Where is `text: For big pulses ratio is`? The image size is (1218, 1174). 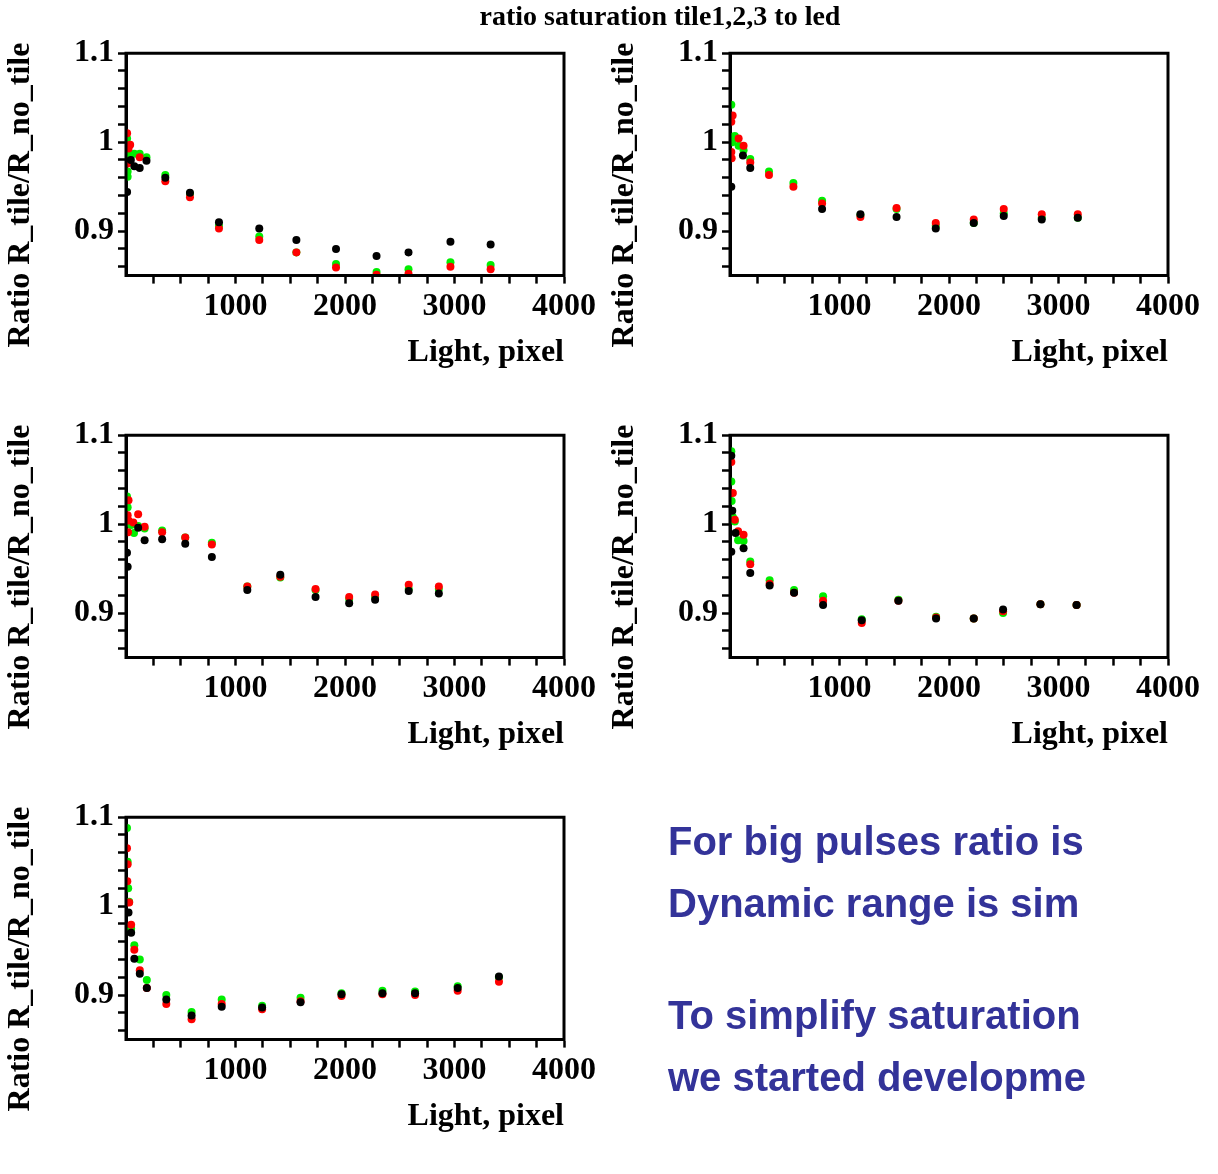
text: For big pulses ratio is is located at coordinates (876, 841).